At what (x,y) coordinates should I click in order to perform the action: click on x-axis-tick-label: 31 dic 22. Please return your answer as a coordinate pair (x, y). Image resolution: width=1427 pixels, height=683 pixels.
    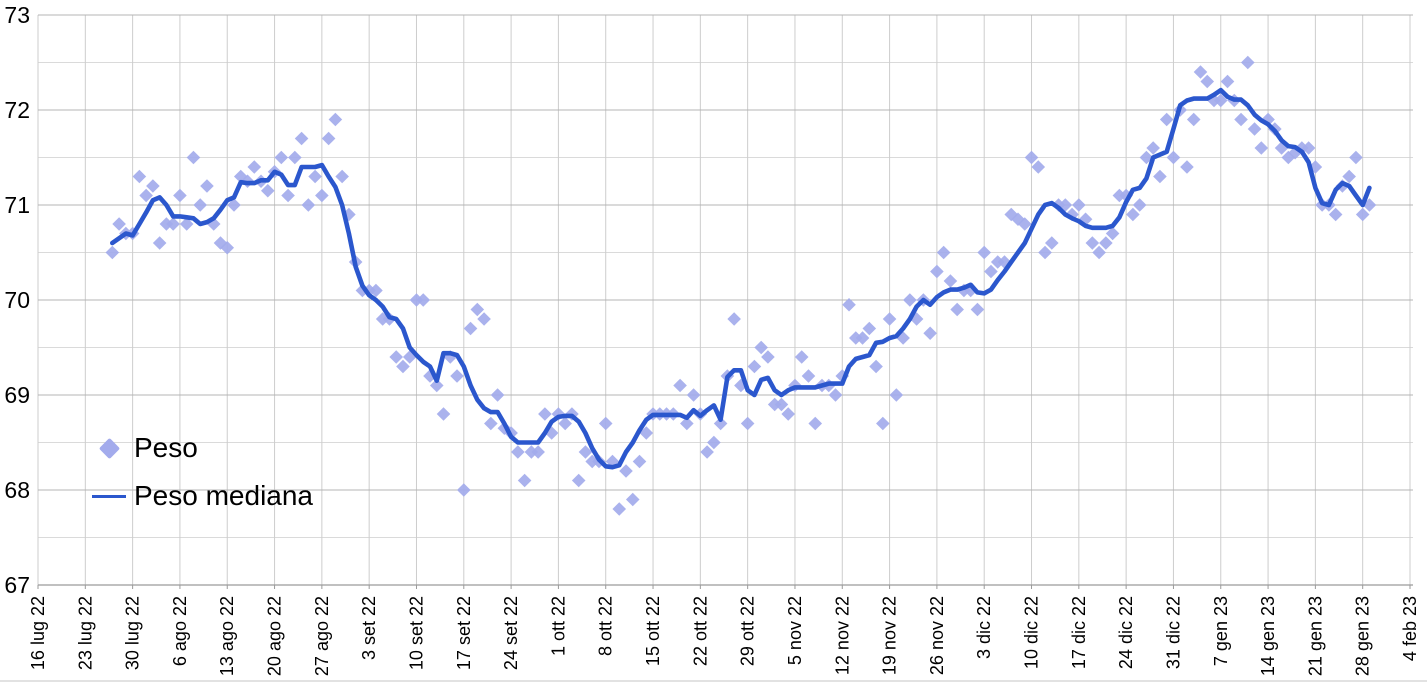
    Looking at the image, I should click on (1173, 632).